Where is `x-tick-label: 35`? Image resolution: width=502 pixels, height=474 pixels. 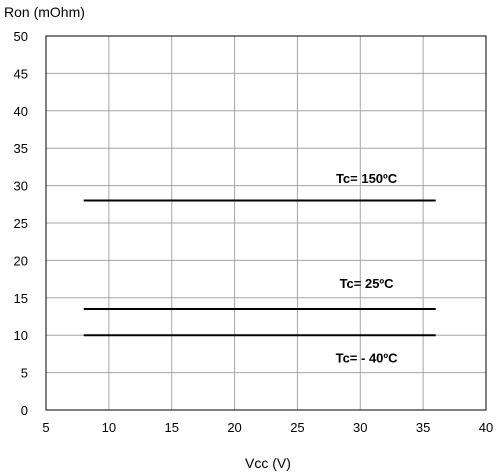
x-tick-label: 35 is located at coordinates (423, 427).